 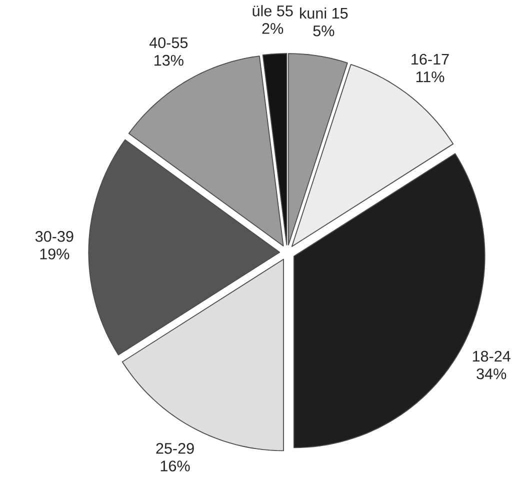 What do you see at coordinates (491, 374) in the screenshot?
I see `data-label: 34%` at bounding box center [491, 374].